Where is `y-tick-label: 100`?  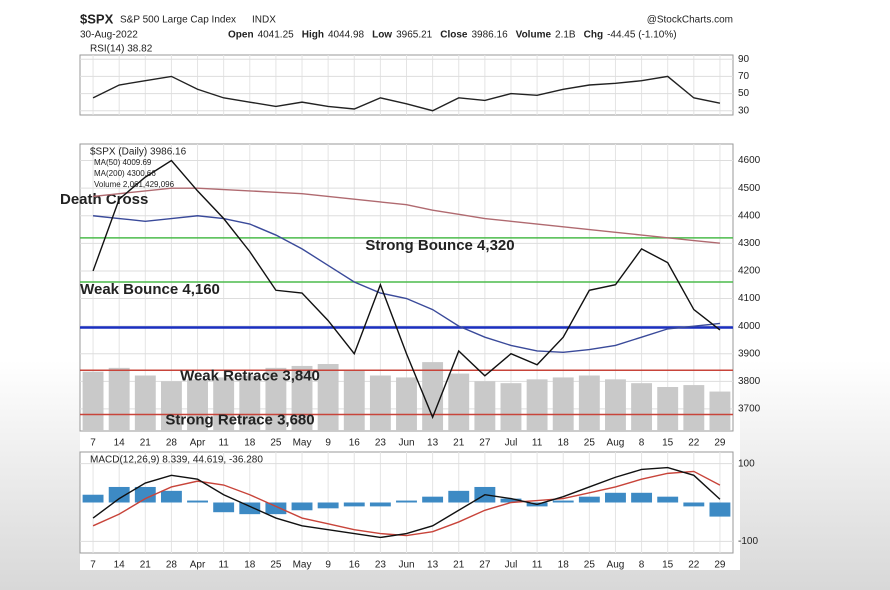
y-tick-label: 100 is located at coordinates (746, 463).